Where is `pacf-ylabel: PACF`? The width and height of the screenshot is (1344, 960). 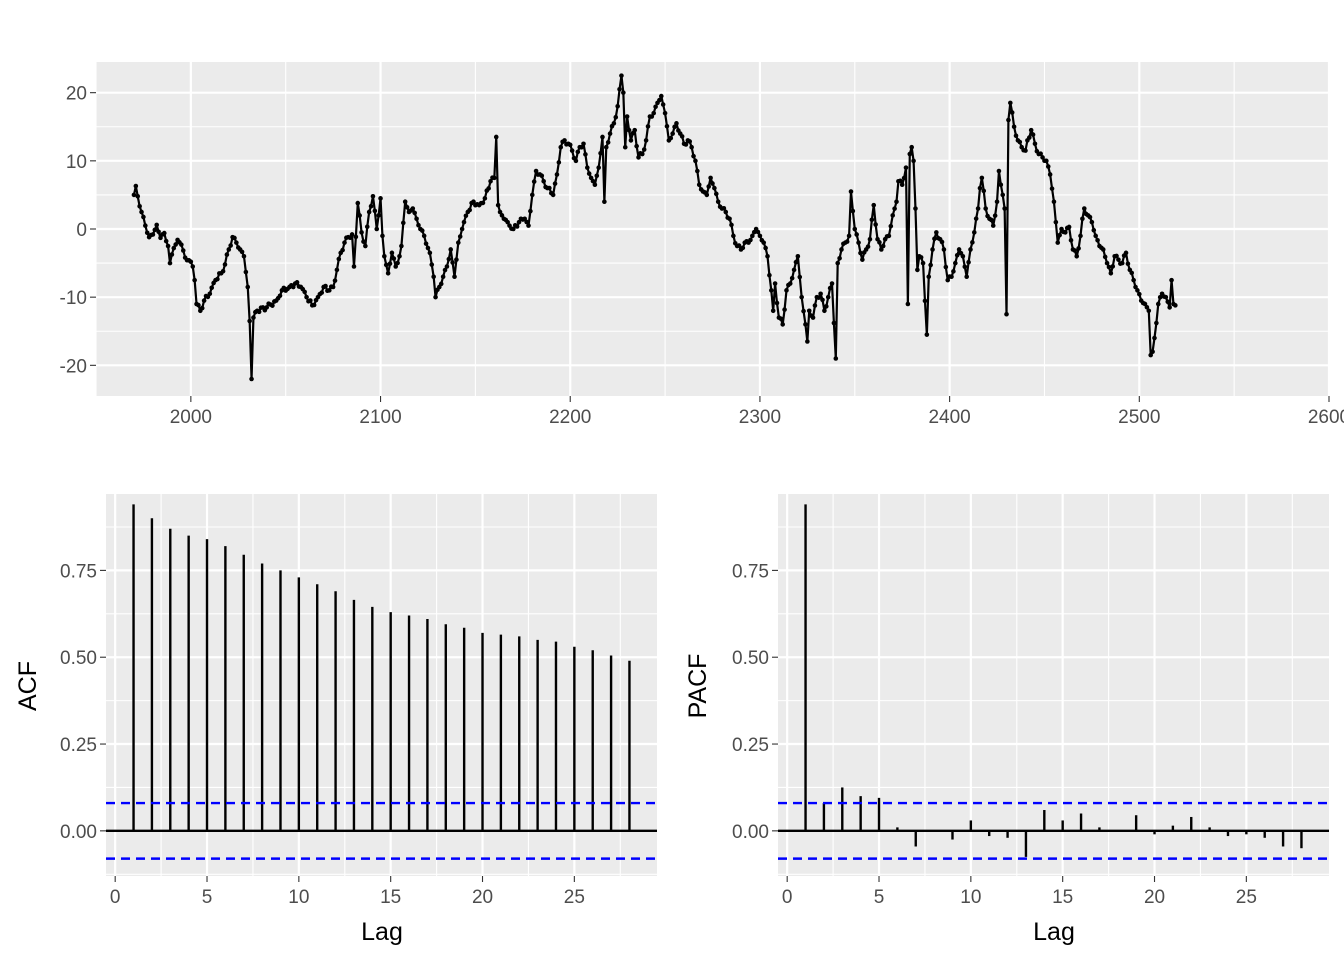
pacf-ylabel: PACF is located at coordinates (698, 686).